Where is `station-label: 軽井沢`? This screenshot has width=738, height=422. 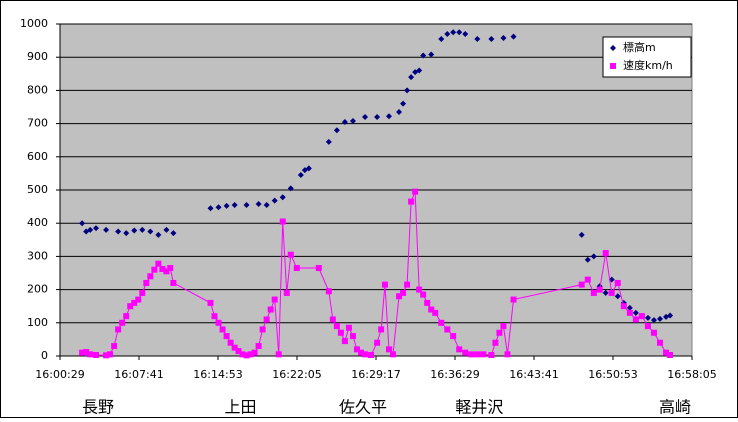
station-label: 軽井沢 is located at coordinates (479, 407).